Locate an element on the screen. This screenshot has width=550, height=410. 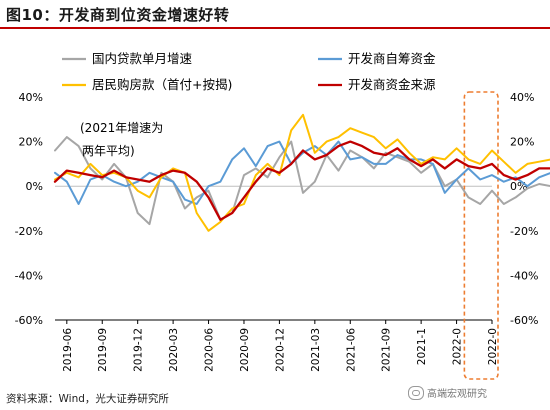
y-tick-label-right: -20% is located at coordinates (524, 231).